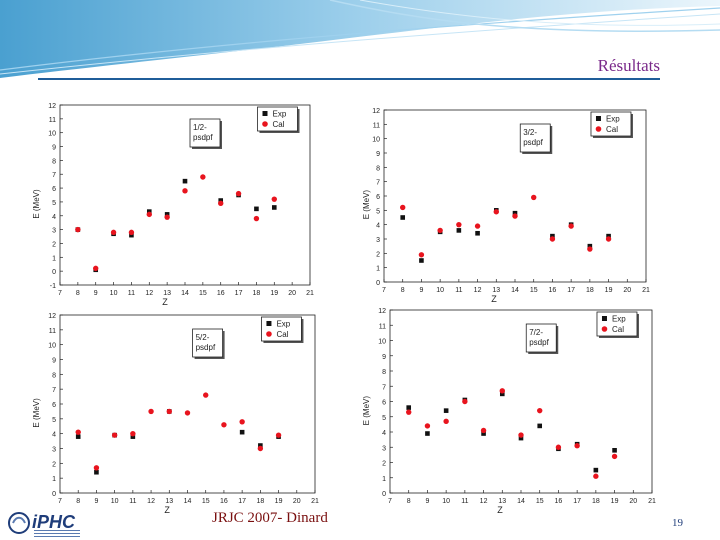 The height and width of the screenshot is (540, 720). I want to click on annotation-label: 3/2-psdpf, so click(533, 137).